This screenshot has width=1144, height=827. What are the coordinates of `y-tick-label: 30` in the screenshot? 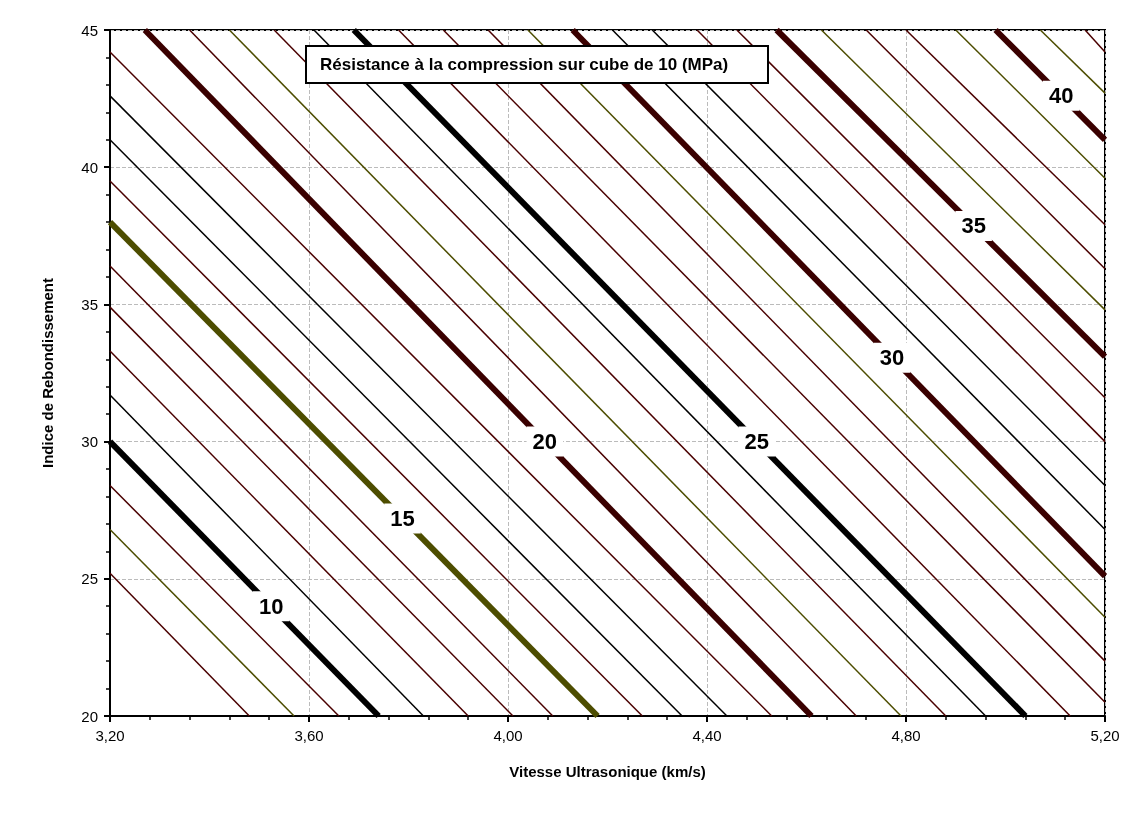 It's located at (89, 442).